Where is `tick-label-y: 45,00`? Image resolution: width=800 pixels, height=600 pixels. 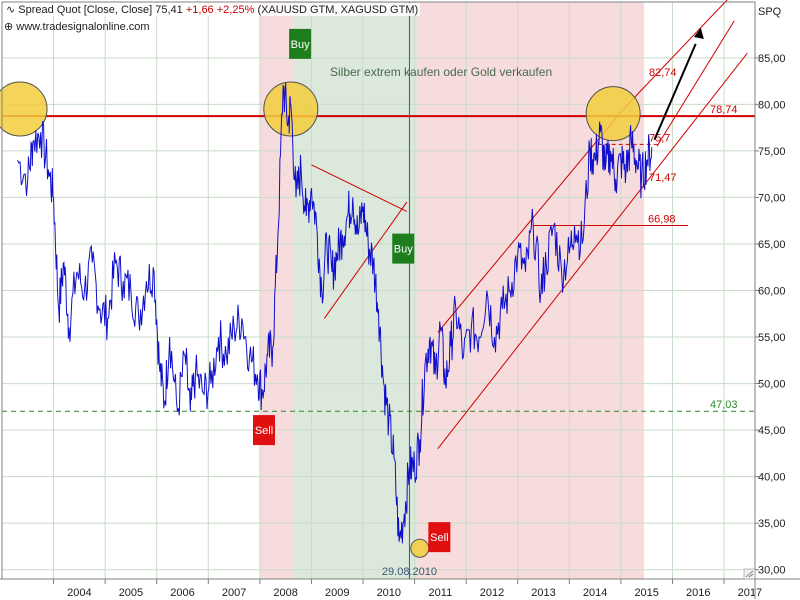 tick-label-y: 45,00 is located at coordinates (772, 431).